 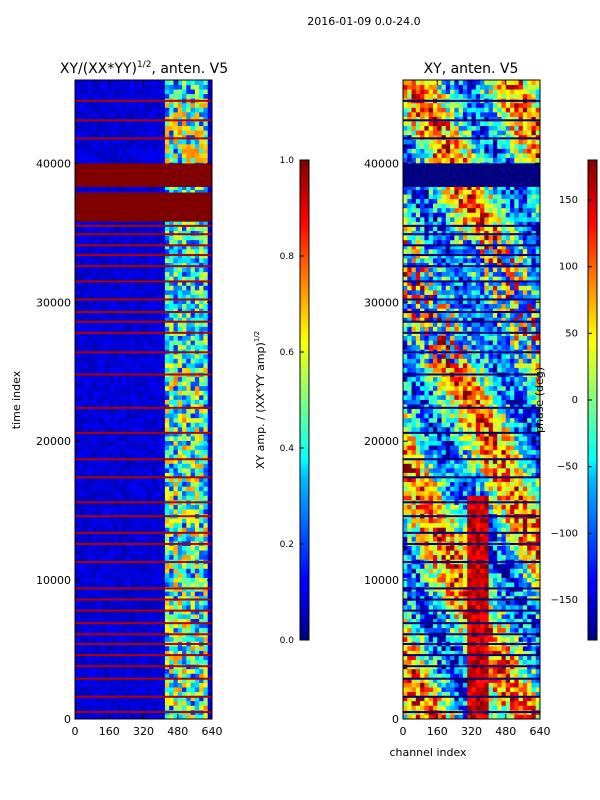 I want to click on colorbar-tick-label: 100, so click(x=568, y=267).